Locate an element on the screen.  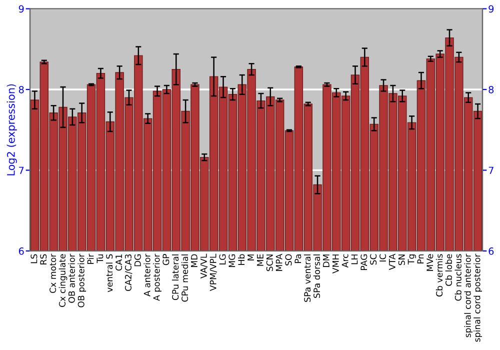
x-tick-label: CA2/CA3 is located at coordinates (128, 272).